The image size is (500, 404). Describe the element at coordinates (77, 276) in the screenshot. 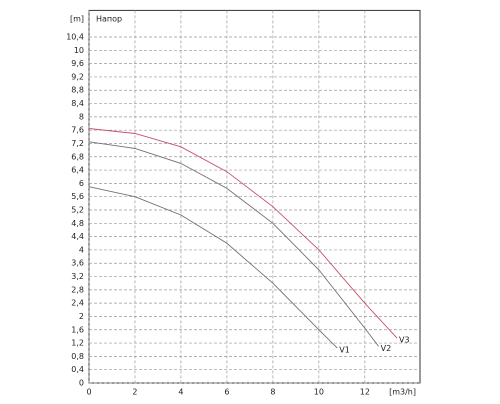

I see `y-tick-label: 3,2` at that location.